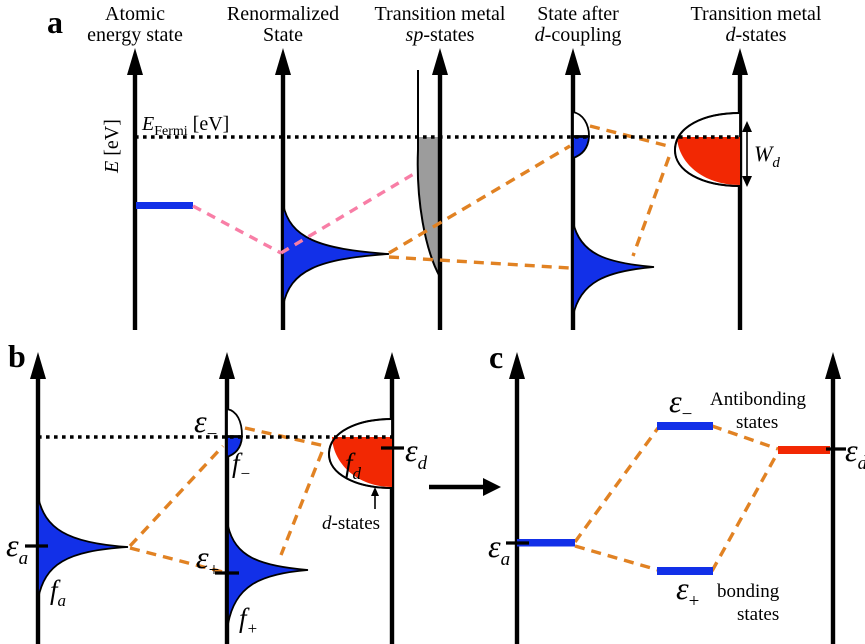 This screenshot has width=865, height=644. What do you see at coordinates (855, 453) in the screenshot?
I see `eps-d-label-c: εd` at bounding box center [855, 453].